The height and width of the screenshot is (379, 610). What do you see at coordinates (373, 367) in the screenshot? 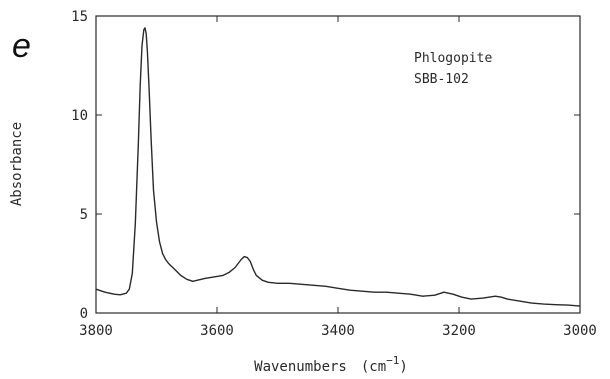
I see `x-axis-unit: (cm` at bounding box center [373, 367].